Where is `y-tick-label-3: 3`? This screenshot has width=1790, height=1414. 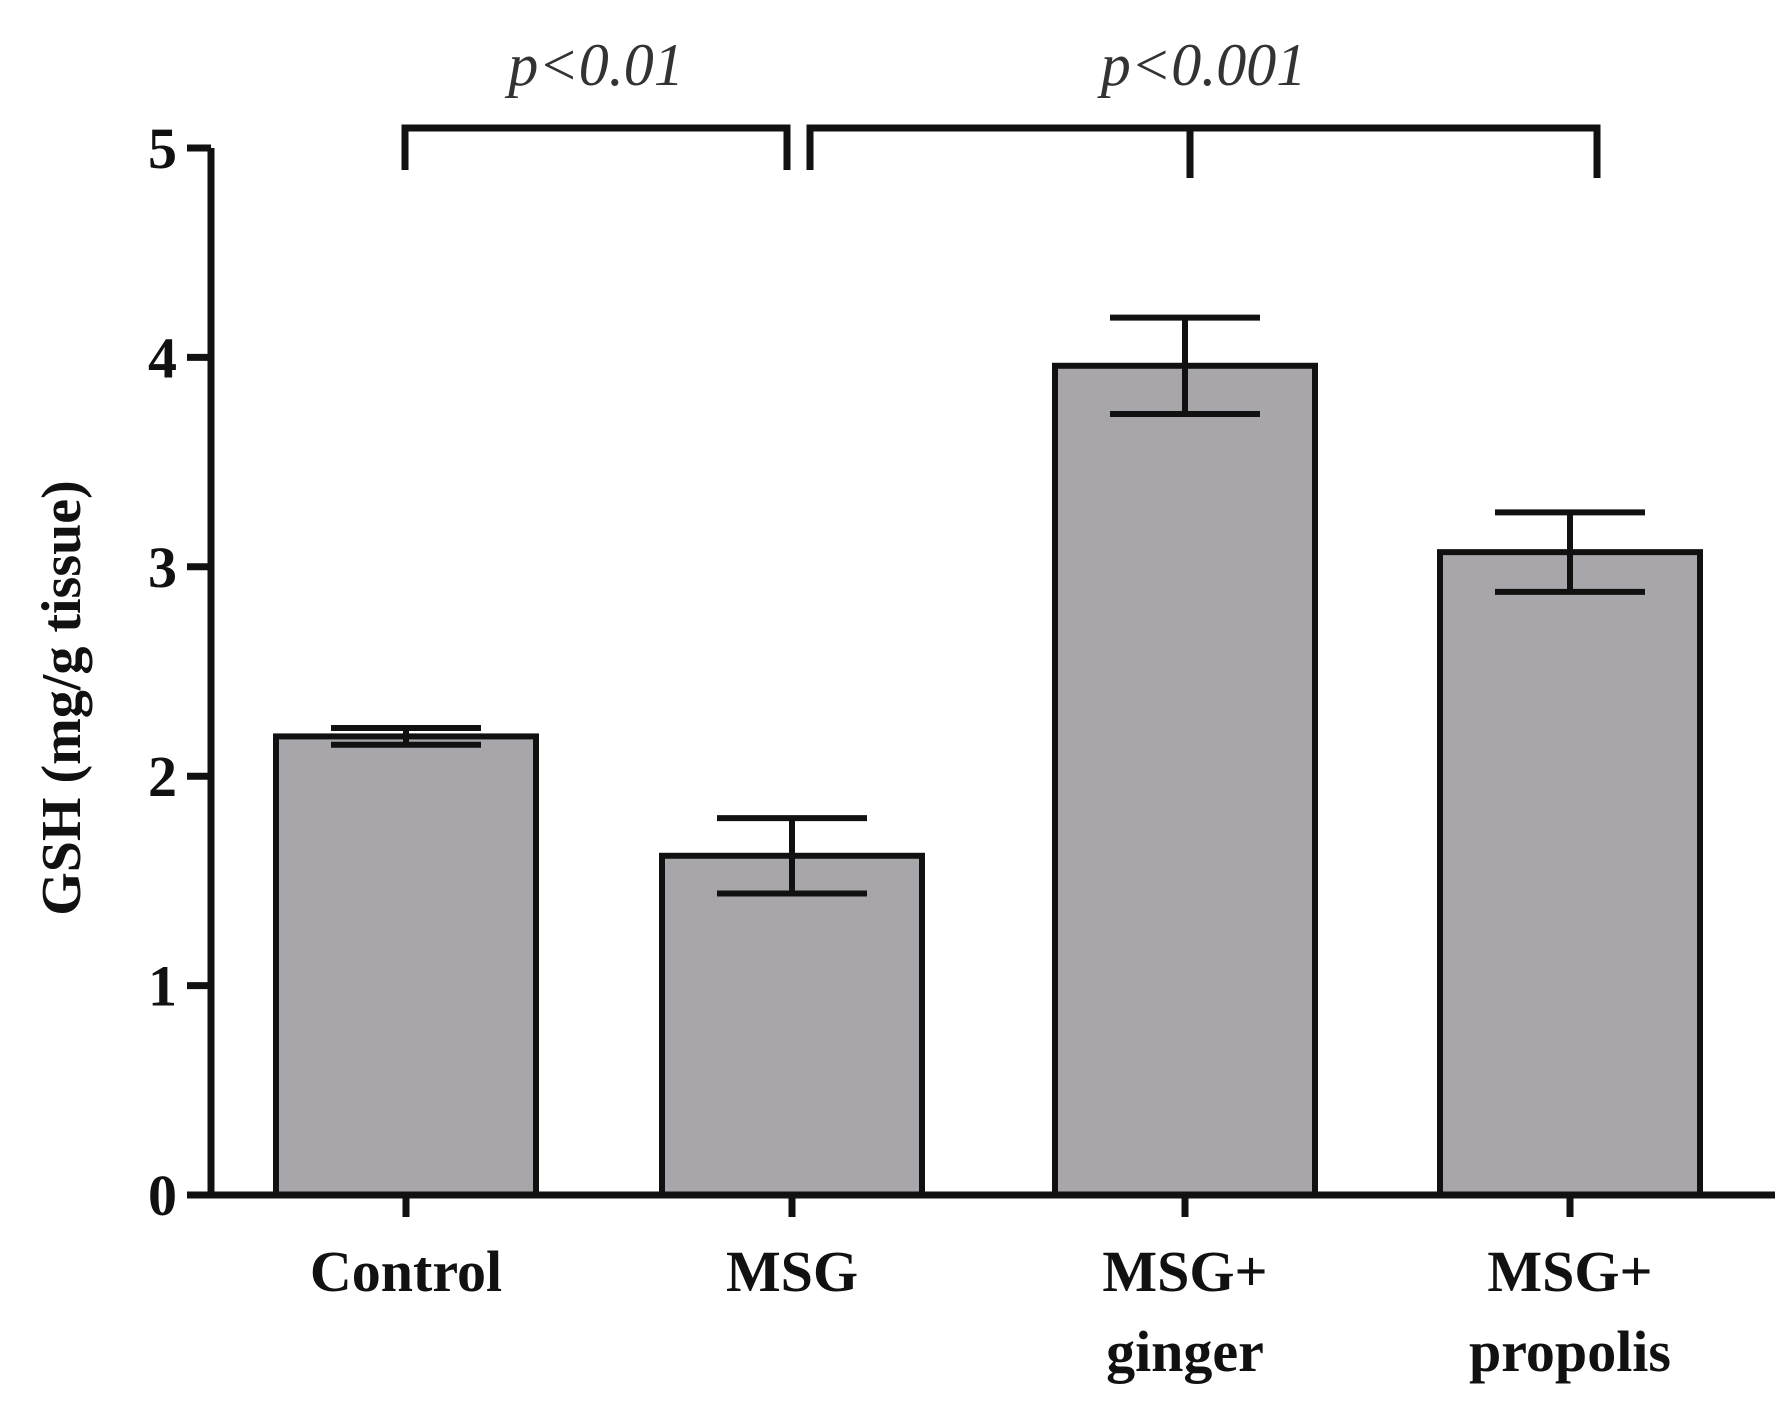
y-tick-label-3: 3 is located at coordinates (162, 567).